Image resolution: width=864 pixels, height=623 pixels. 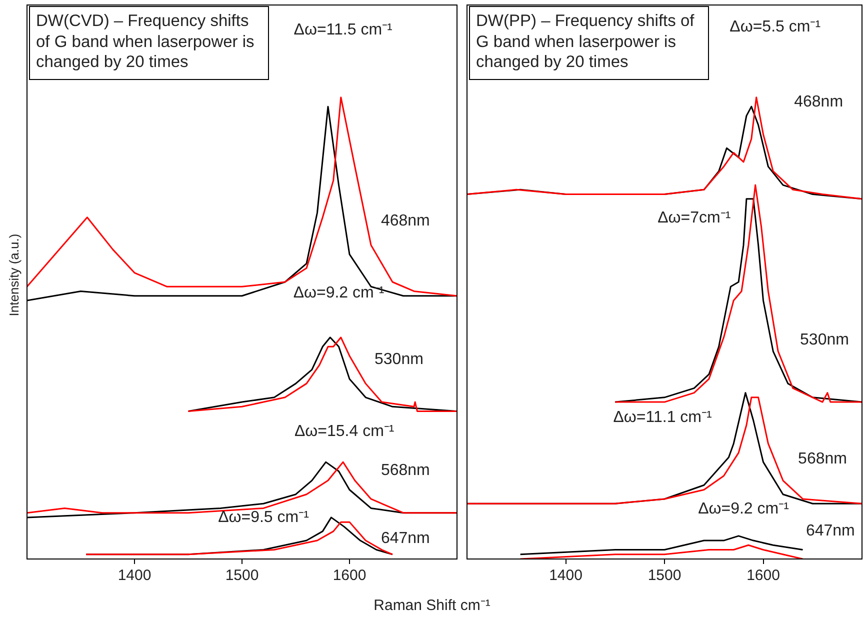 What do you see at coordinates (343, 29) in the screenshot?
I see `text: Δω=11.5 cm⁻¹` at bounding box center [343, 29].